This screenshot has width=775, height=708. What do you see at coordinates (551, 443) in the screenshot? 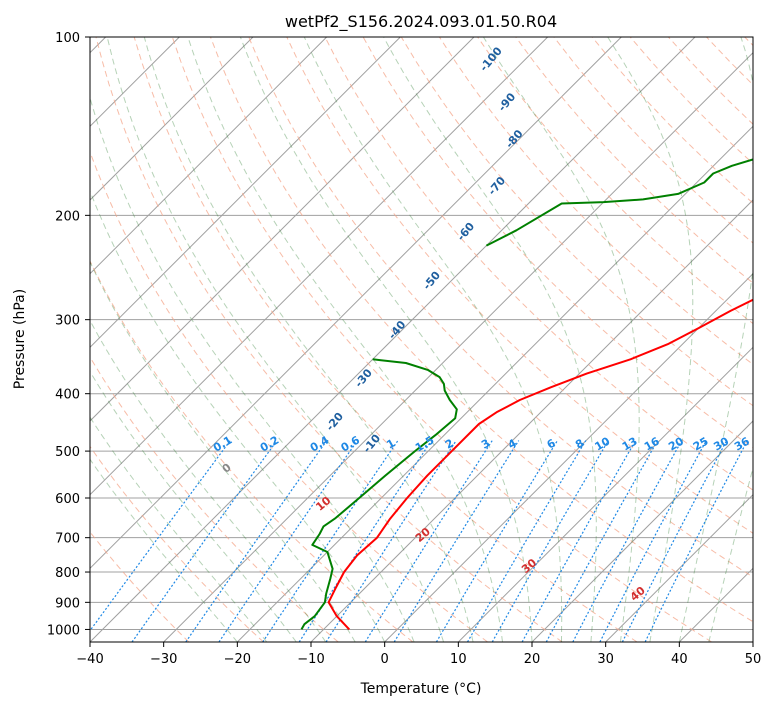
I see `mixing-ratio-label-9: 6` at bounding box center [551, 443].